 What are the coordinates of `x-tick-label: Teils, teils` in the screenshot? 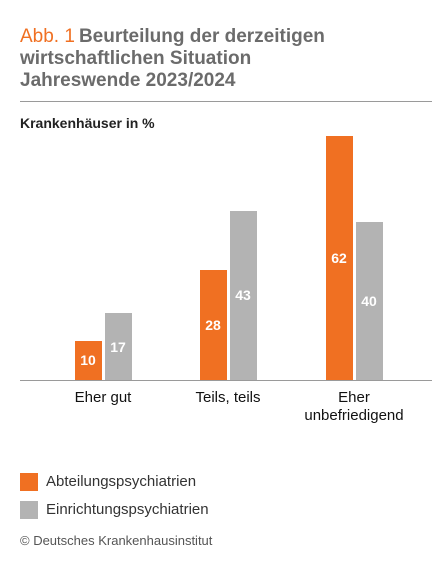 It's located at (228, 397).